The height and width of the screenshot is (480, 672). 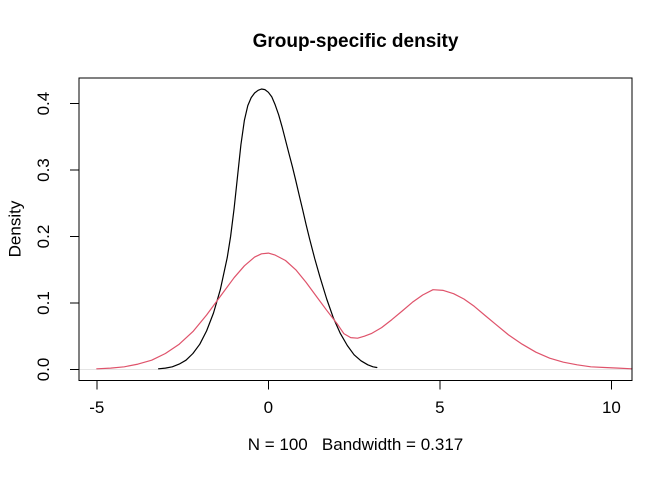 What do you see at coordinates (611, 407) in the screenshot?
I see `x-tick-label: 10` at bounding box center [611, 407].